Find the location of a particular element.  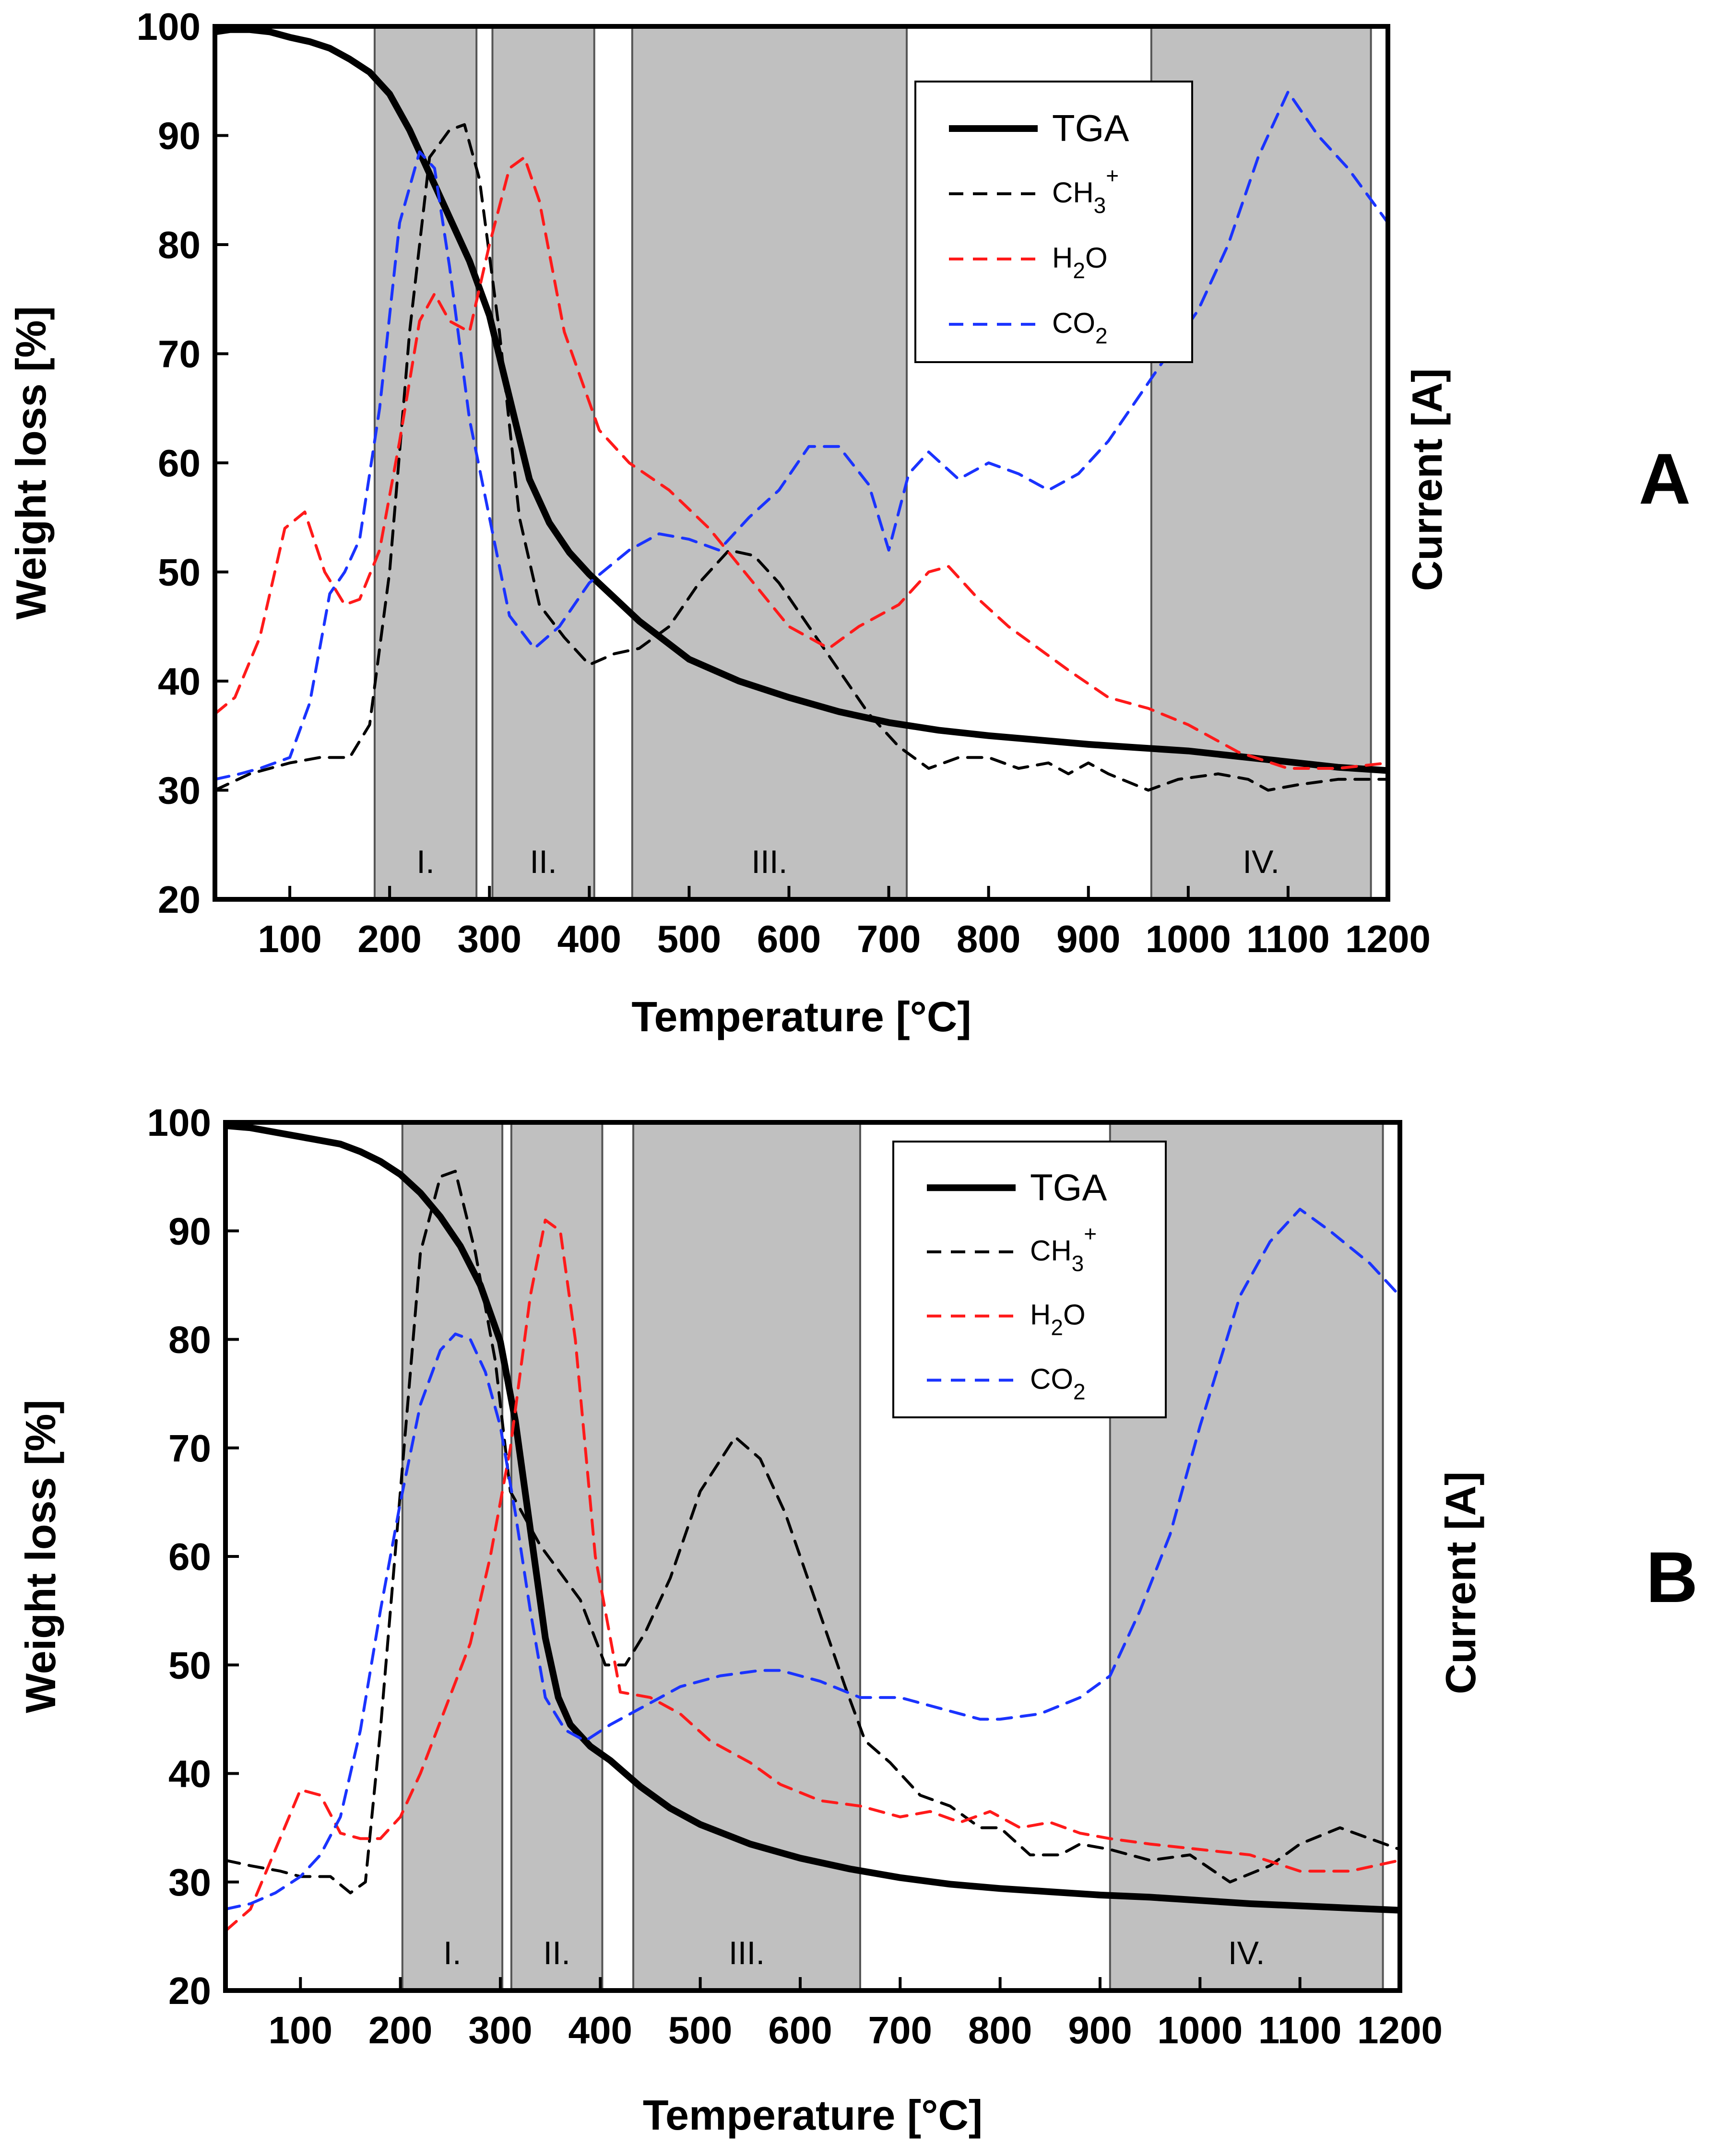

panel-label-b: B is located at coordinates (1672, 1577).